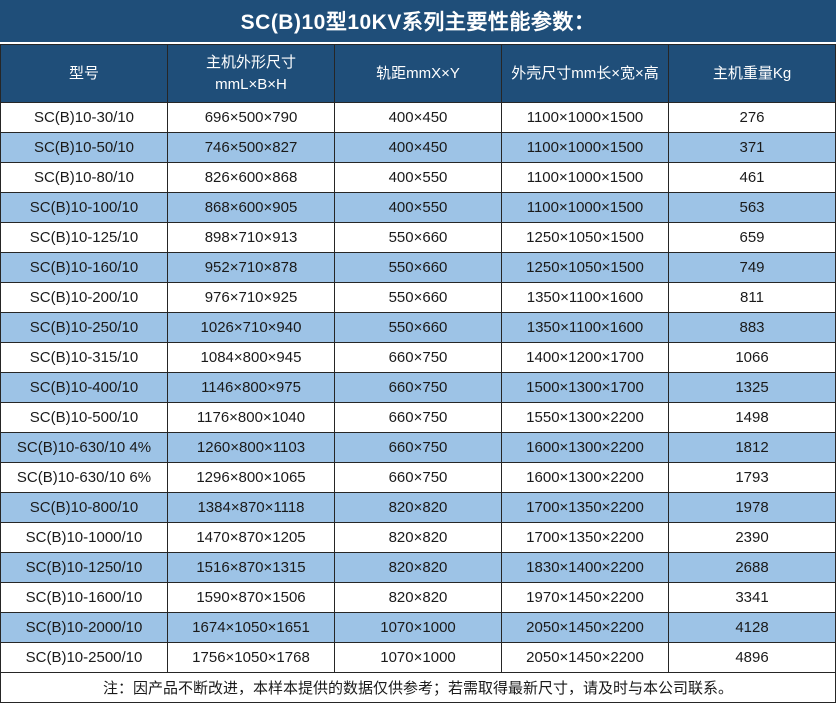 This screenshot has width=836, height=705. I want to click on cell-model: SC(B)10-1600/10, so click(84, 597).